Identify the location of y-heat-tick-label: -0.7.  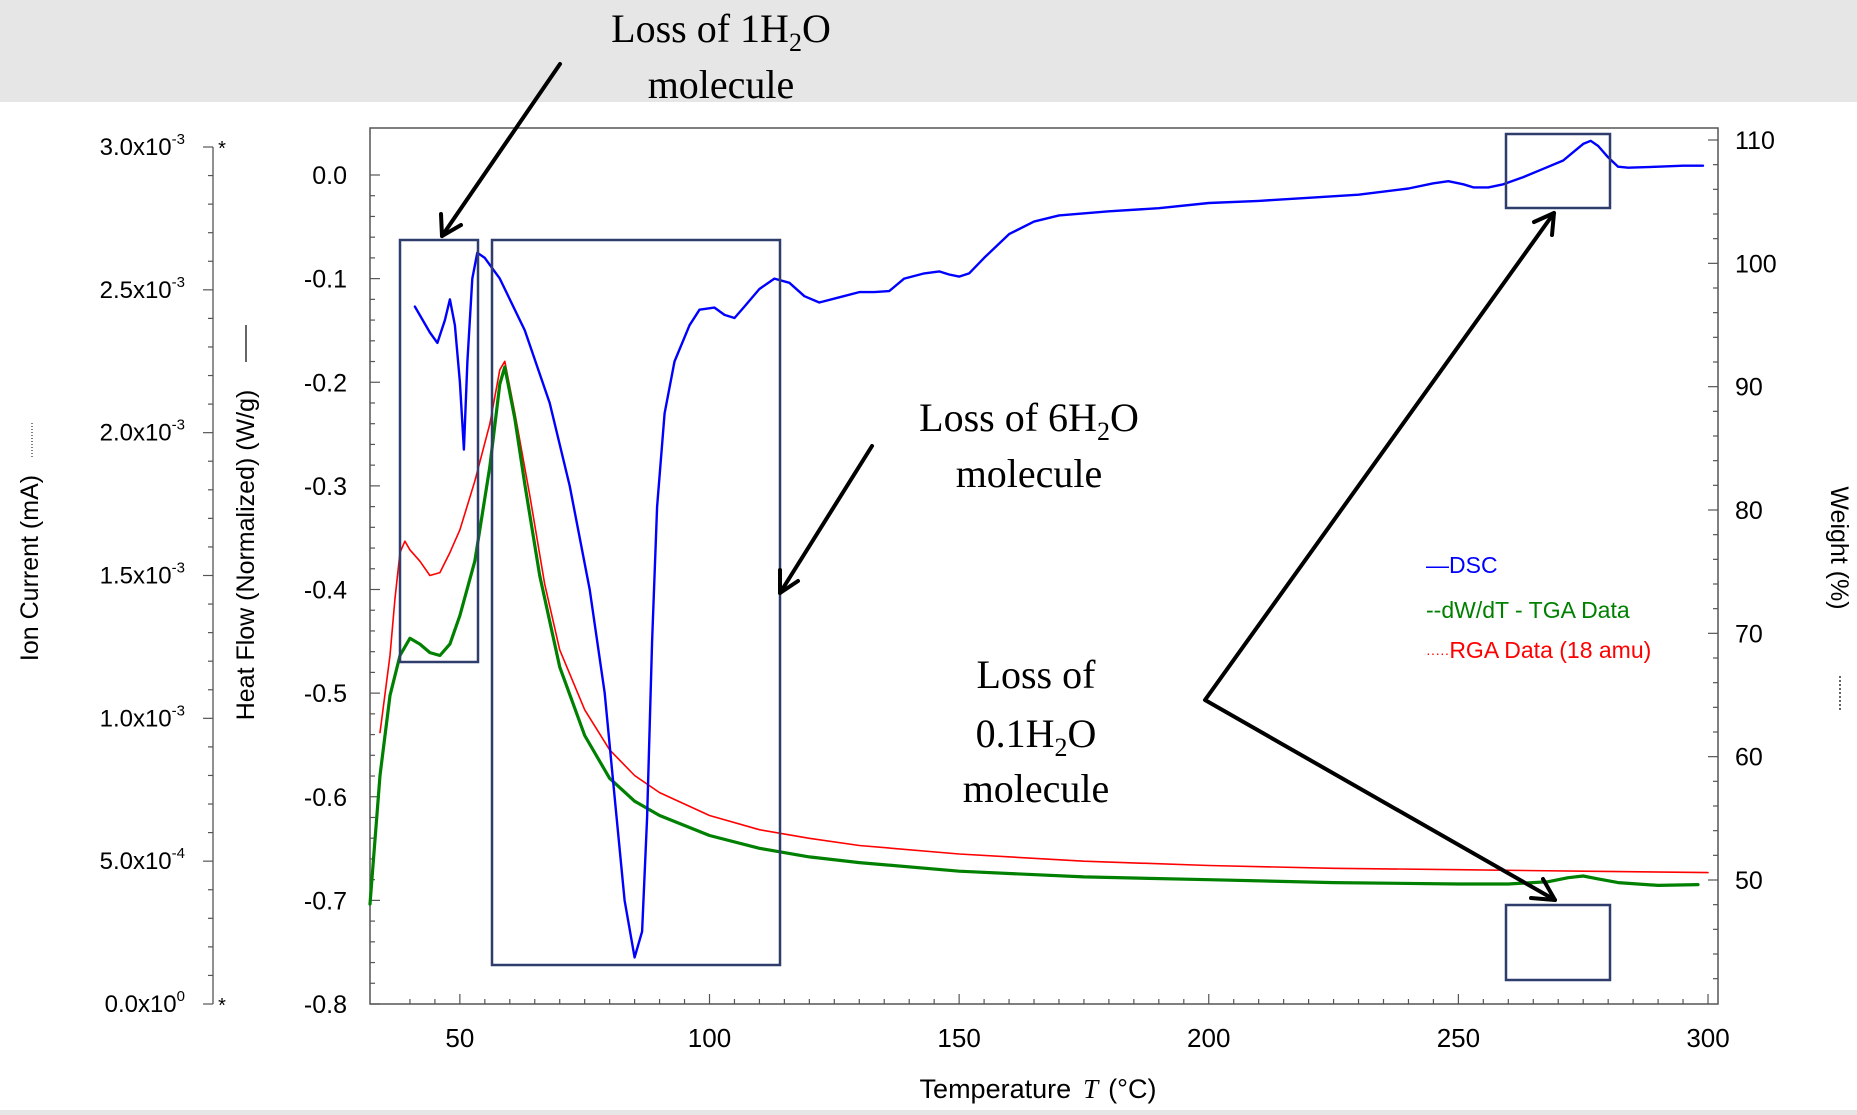
(325, 901).